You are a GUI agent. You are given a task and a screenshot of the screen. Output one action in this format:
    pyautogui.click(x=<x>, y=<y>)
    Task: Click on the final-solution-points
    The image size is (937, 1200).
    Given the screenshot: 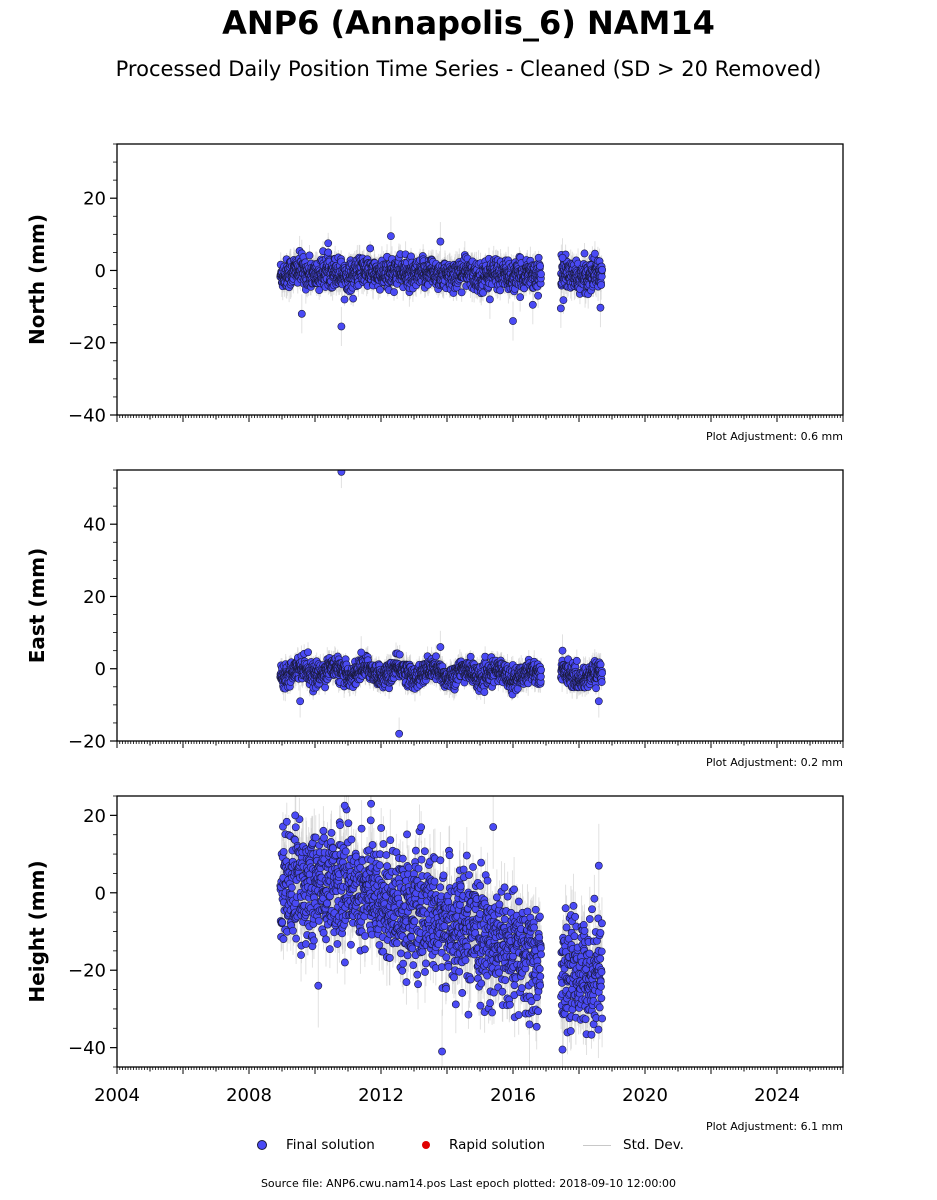 What is the action you would take?
    pyautogui.click(x=441, y=281)
    